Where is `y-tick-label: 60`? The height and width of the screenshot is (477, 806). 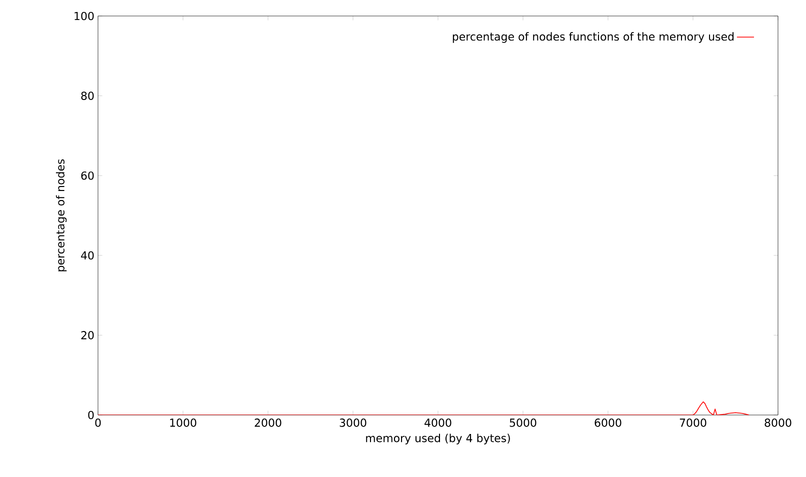
y-tick-label: 60 is located at coordinates (87, 175).